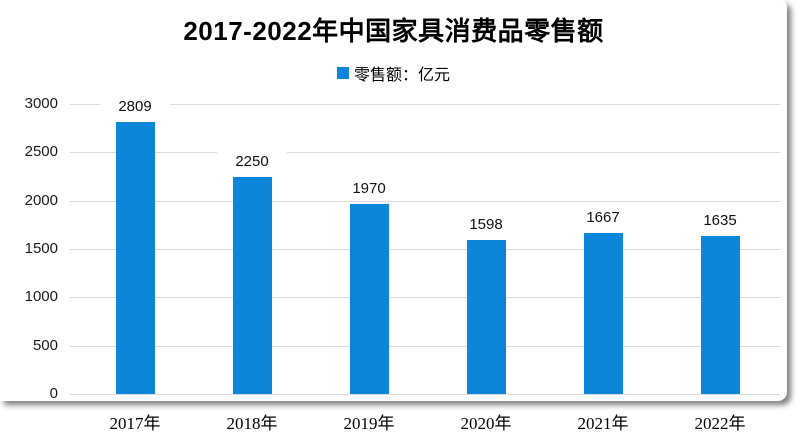 The width and height of the screenshot is (800, 440). What do you see at coordinates (603, 217) in the screenshot?
I see `bar-value-label: 1667` at bounding box center [603, 217].